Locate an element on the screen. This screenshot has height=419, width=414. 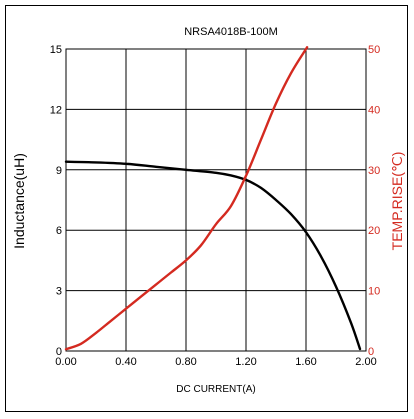
y-right-tick-label: 10 is located at coordinates (374, 292).